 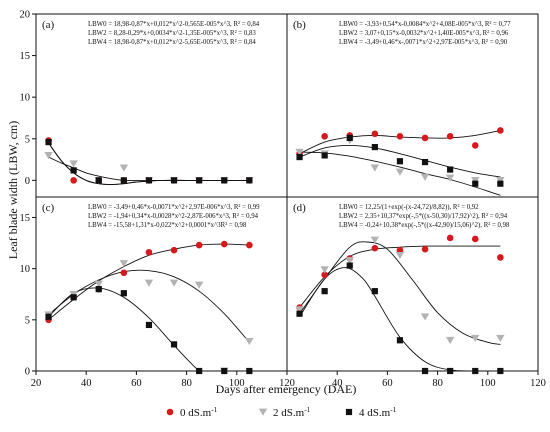 I want to click on x-tick-label: 20, so click(x=36, y=383).